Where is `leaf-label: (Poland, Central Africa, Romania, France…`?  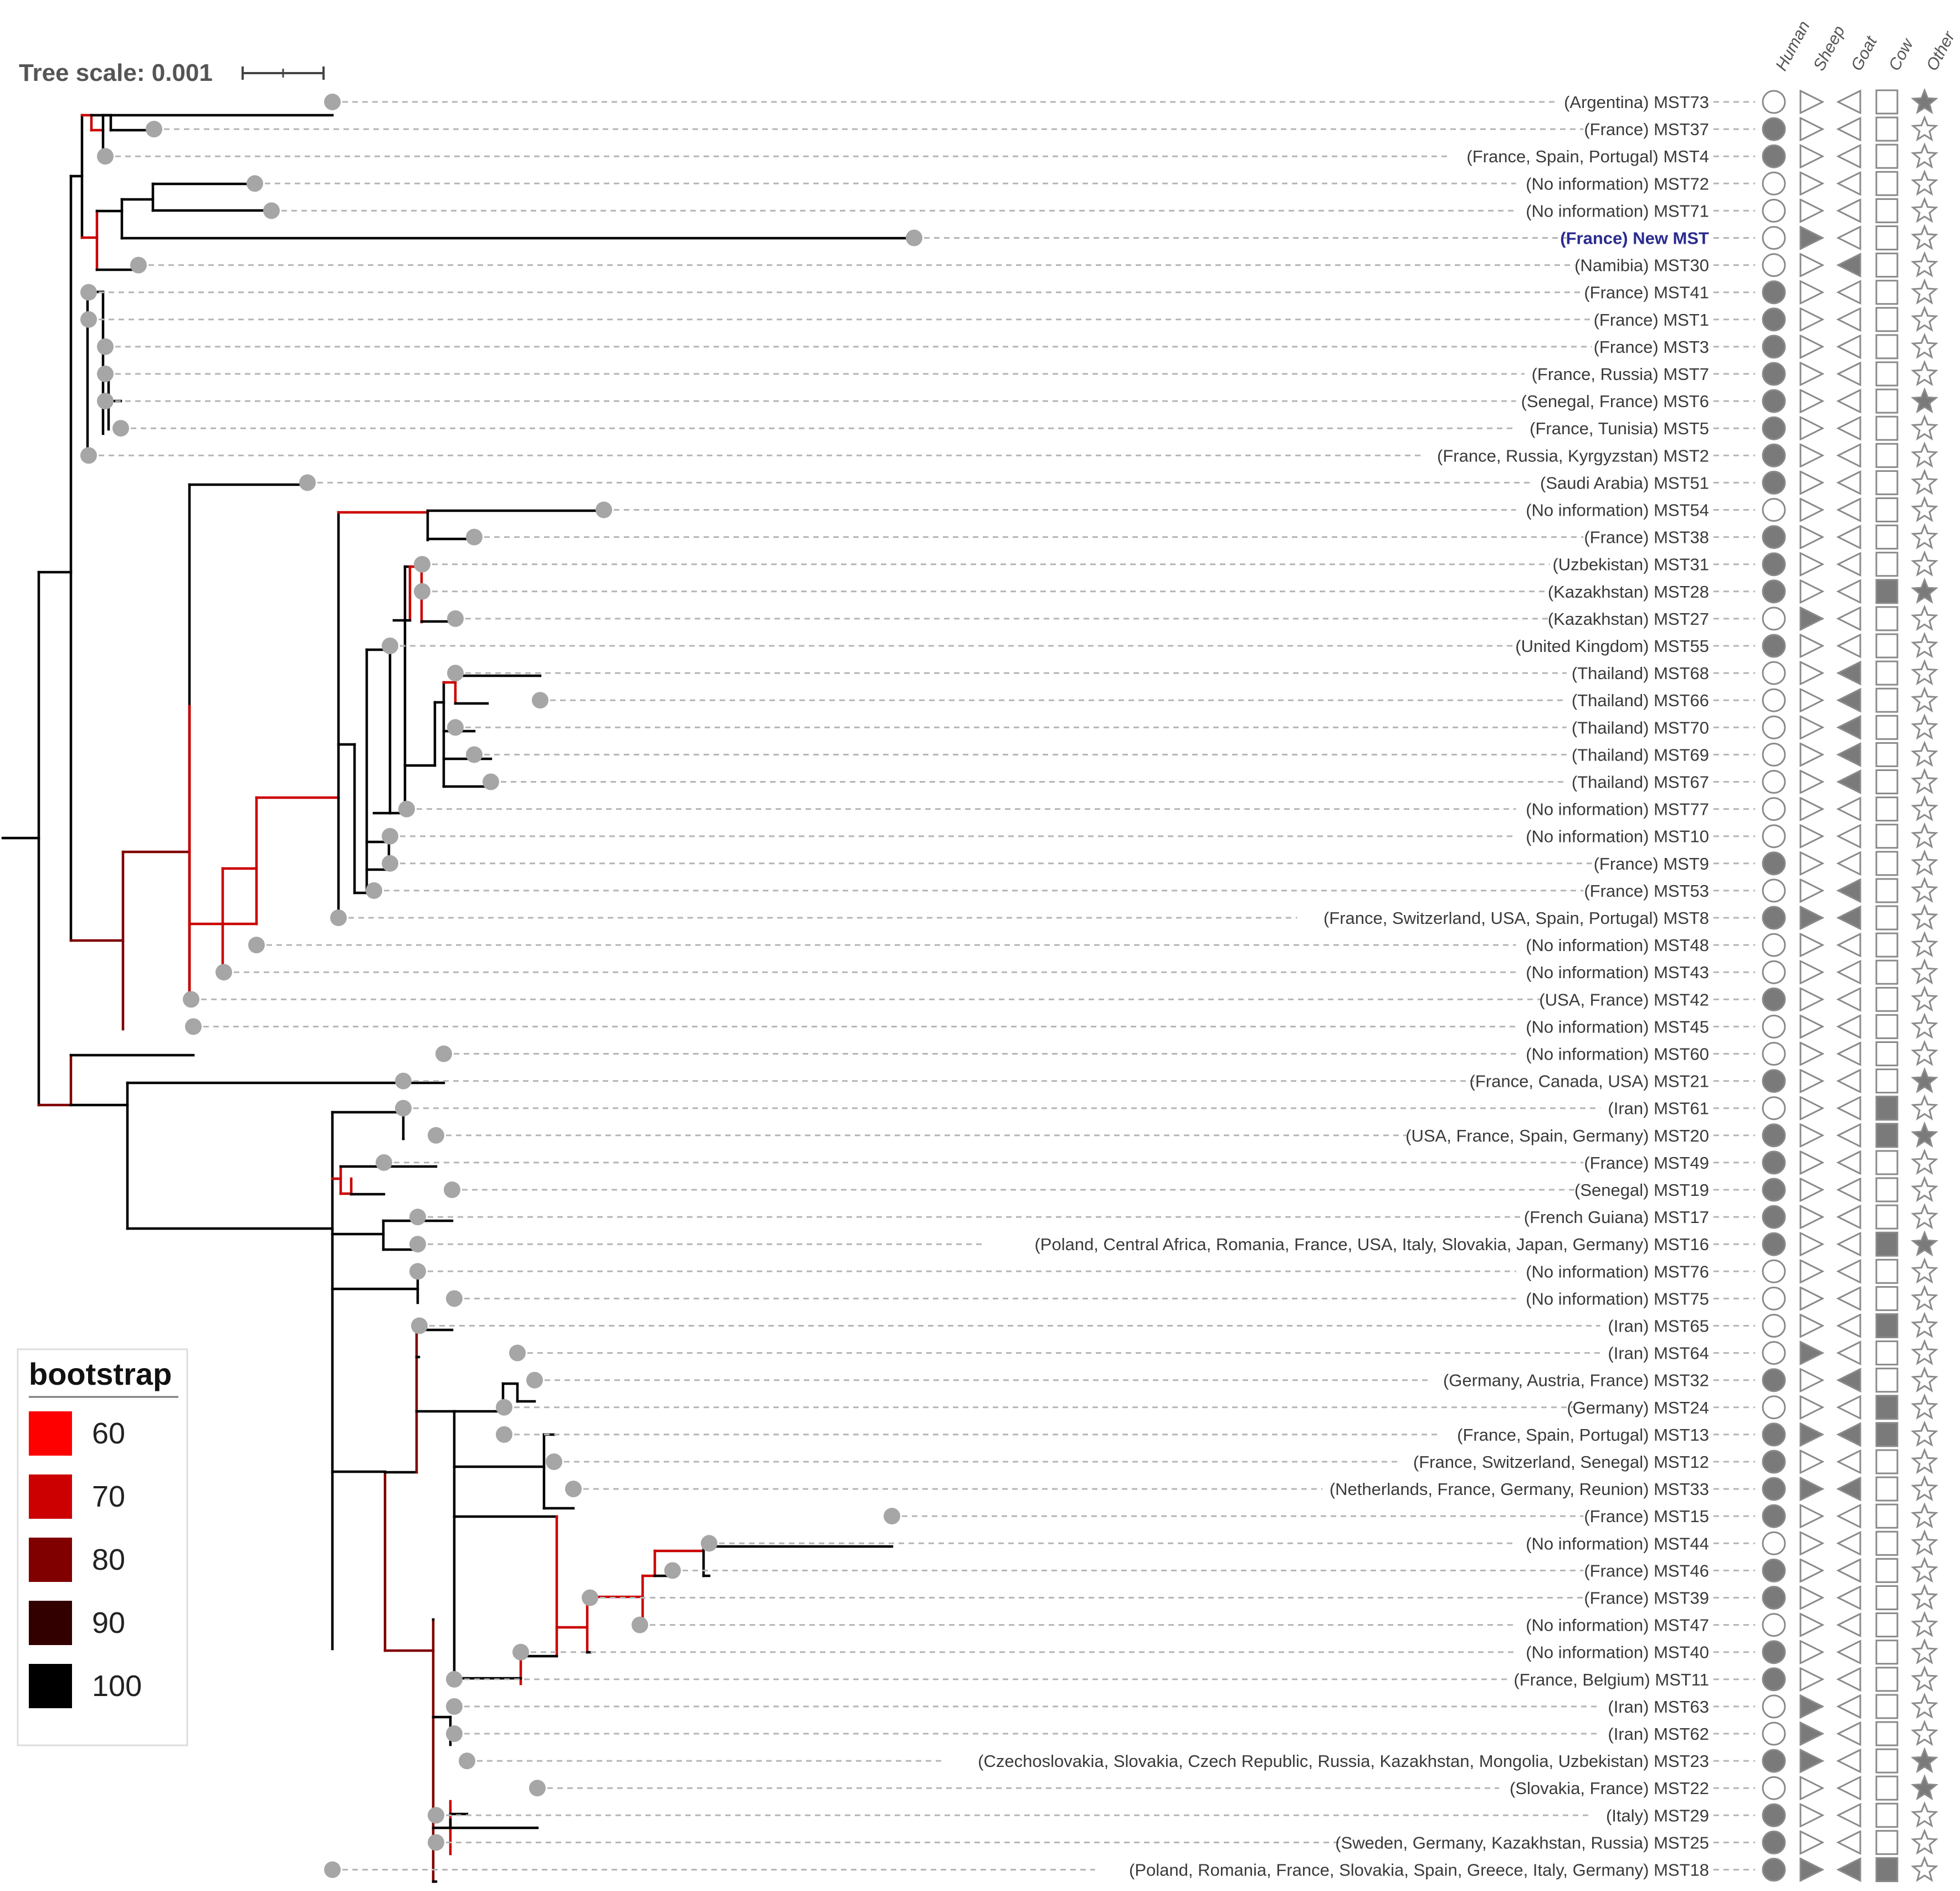 leaf-label: (Poland, Central Africa, Romania, France… is located at coordinates (1371, 1244).